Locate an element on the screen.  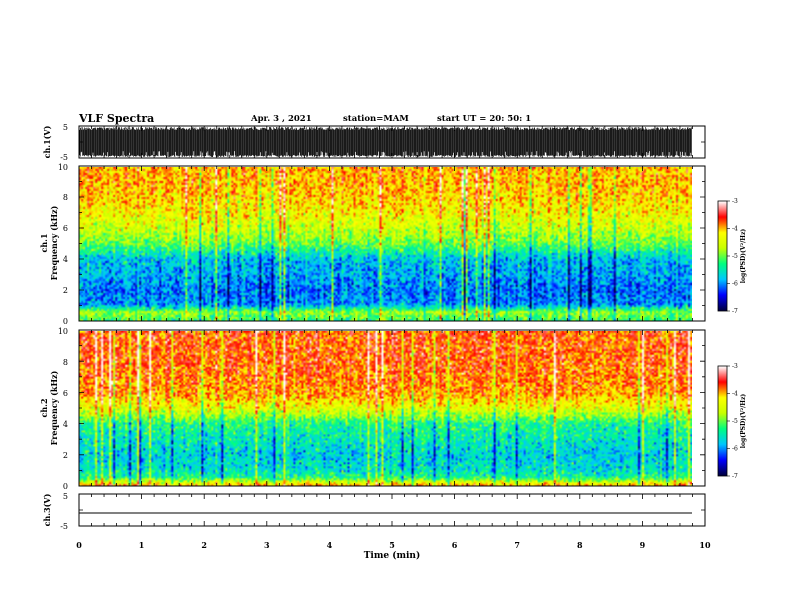
ch2-colorbar-label: log(PSD)(V²/Hz) is located at coordinates (743, 421).